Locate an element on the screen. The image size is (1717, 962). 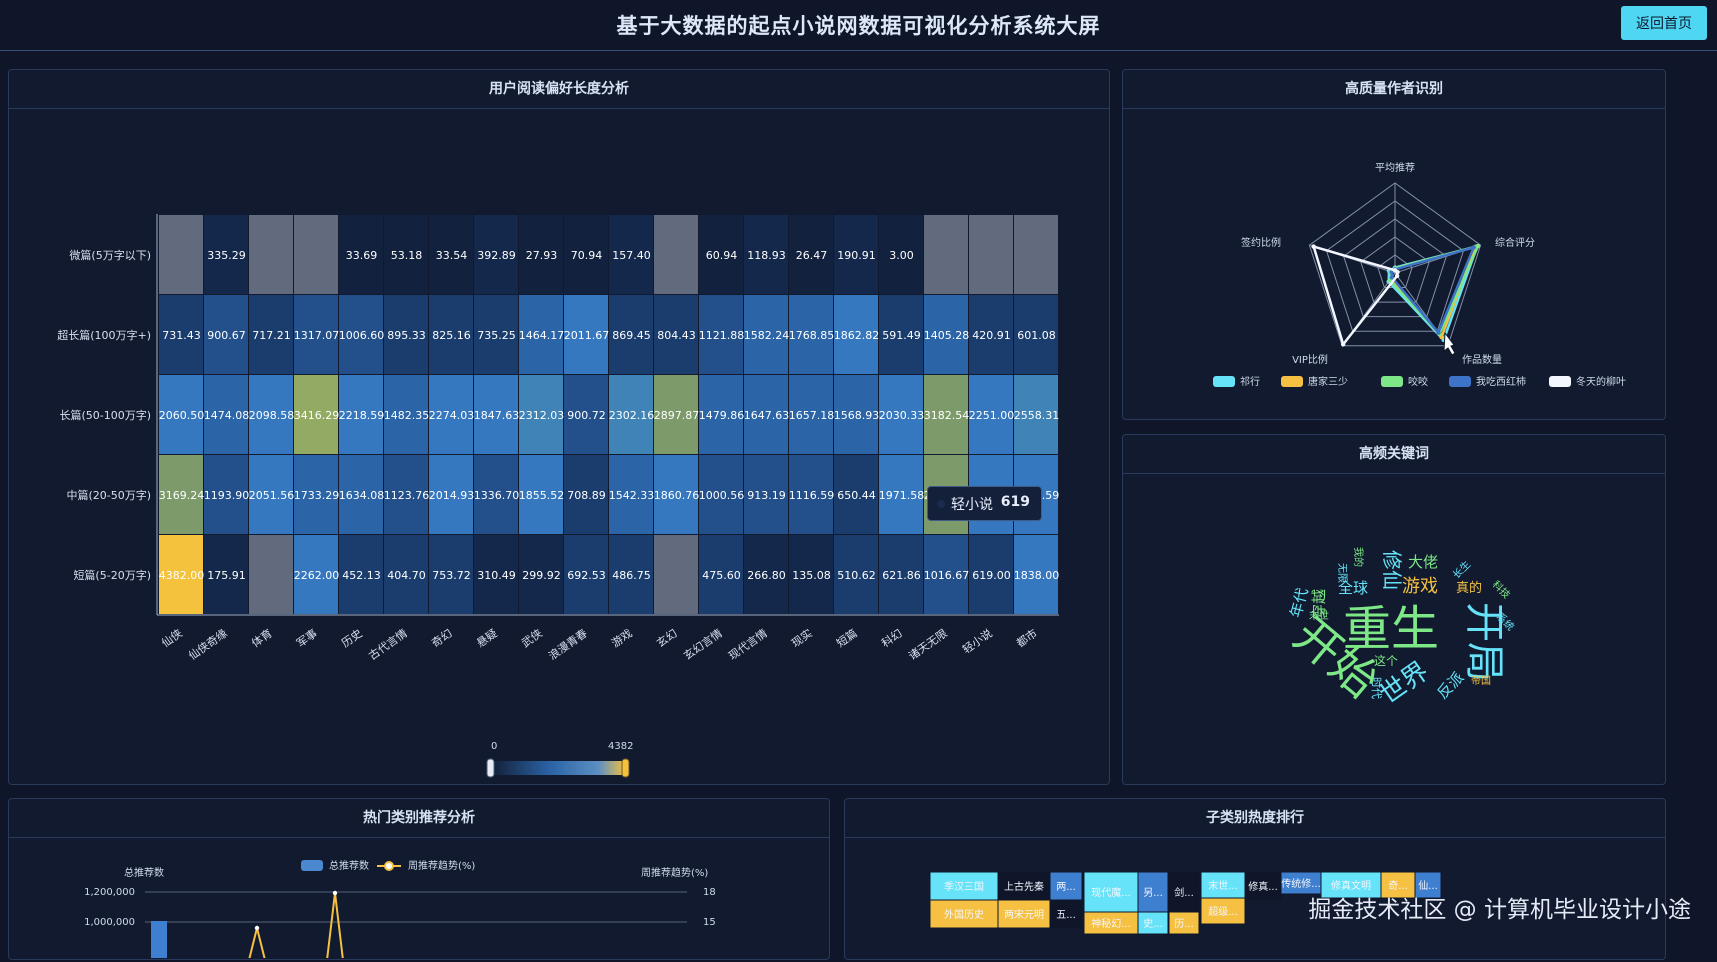
trend-point is located at coordinates (257, 928).